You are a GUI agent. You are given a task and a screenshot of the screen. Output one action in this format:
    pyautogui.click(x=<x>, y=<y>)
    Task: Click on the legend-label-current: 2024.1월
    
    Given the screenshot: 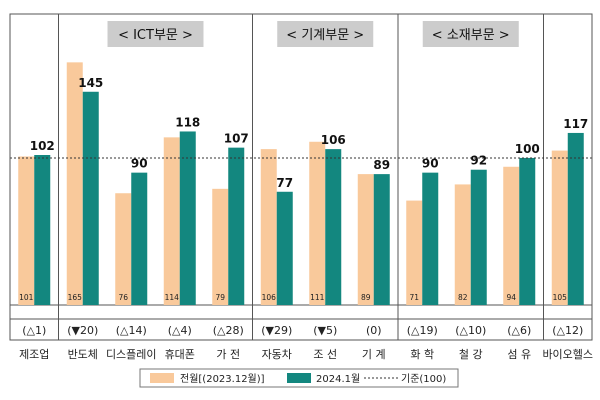 What is the action you would take?
    pyautogui.click(x=338, y=379)
    